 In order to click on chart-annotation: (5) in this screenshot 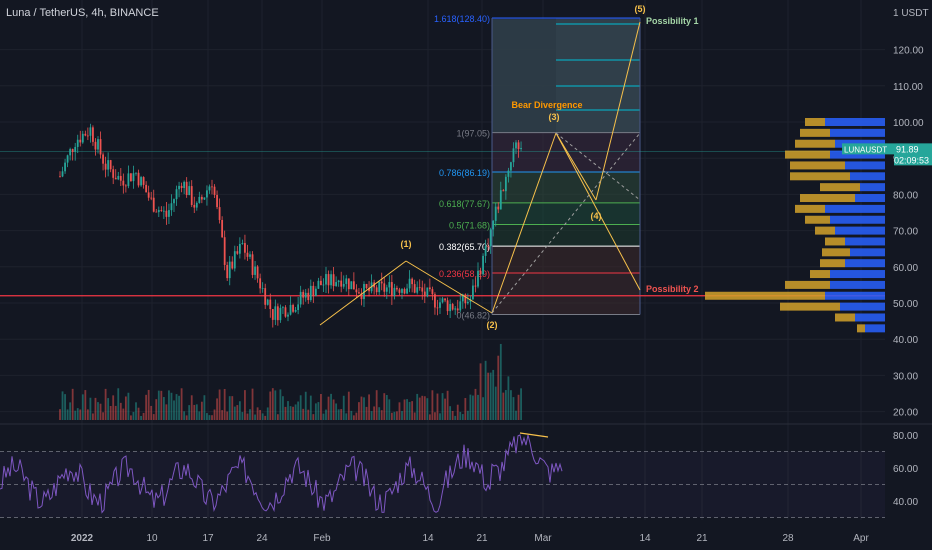, I will do `click(640, 9)`.